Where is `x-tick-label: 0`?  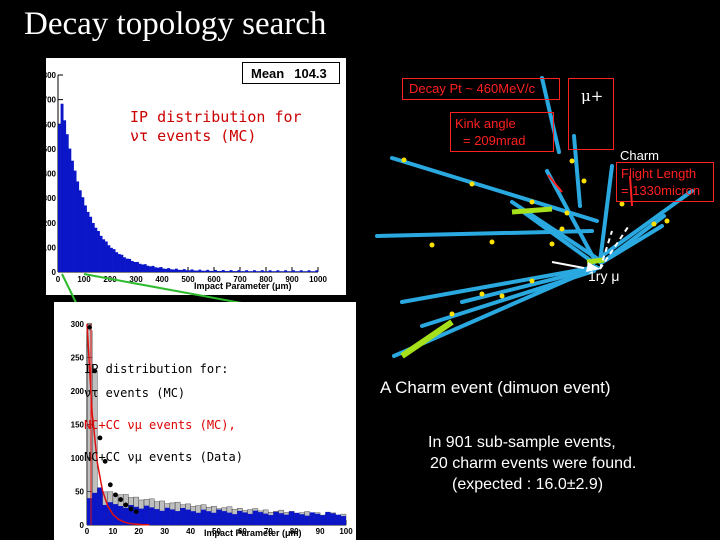 x-tick-label: 0 is located at coordinates (58, 279).